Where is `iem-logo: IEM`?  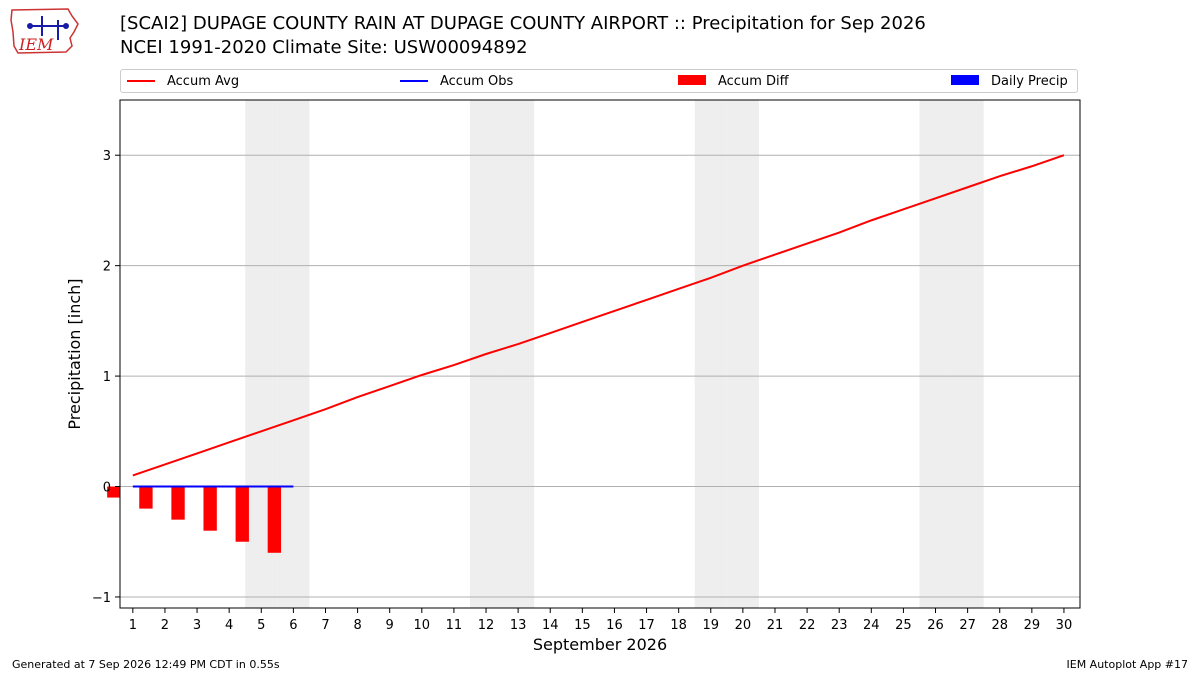 iem-logo: IEM is located at coordinates (44, 31).